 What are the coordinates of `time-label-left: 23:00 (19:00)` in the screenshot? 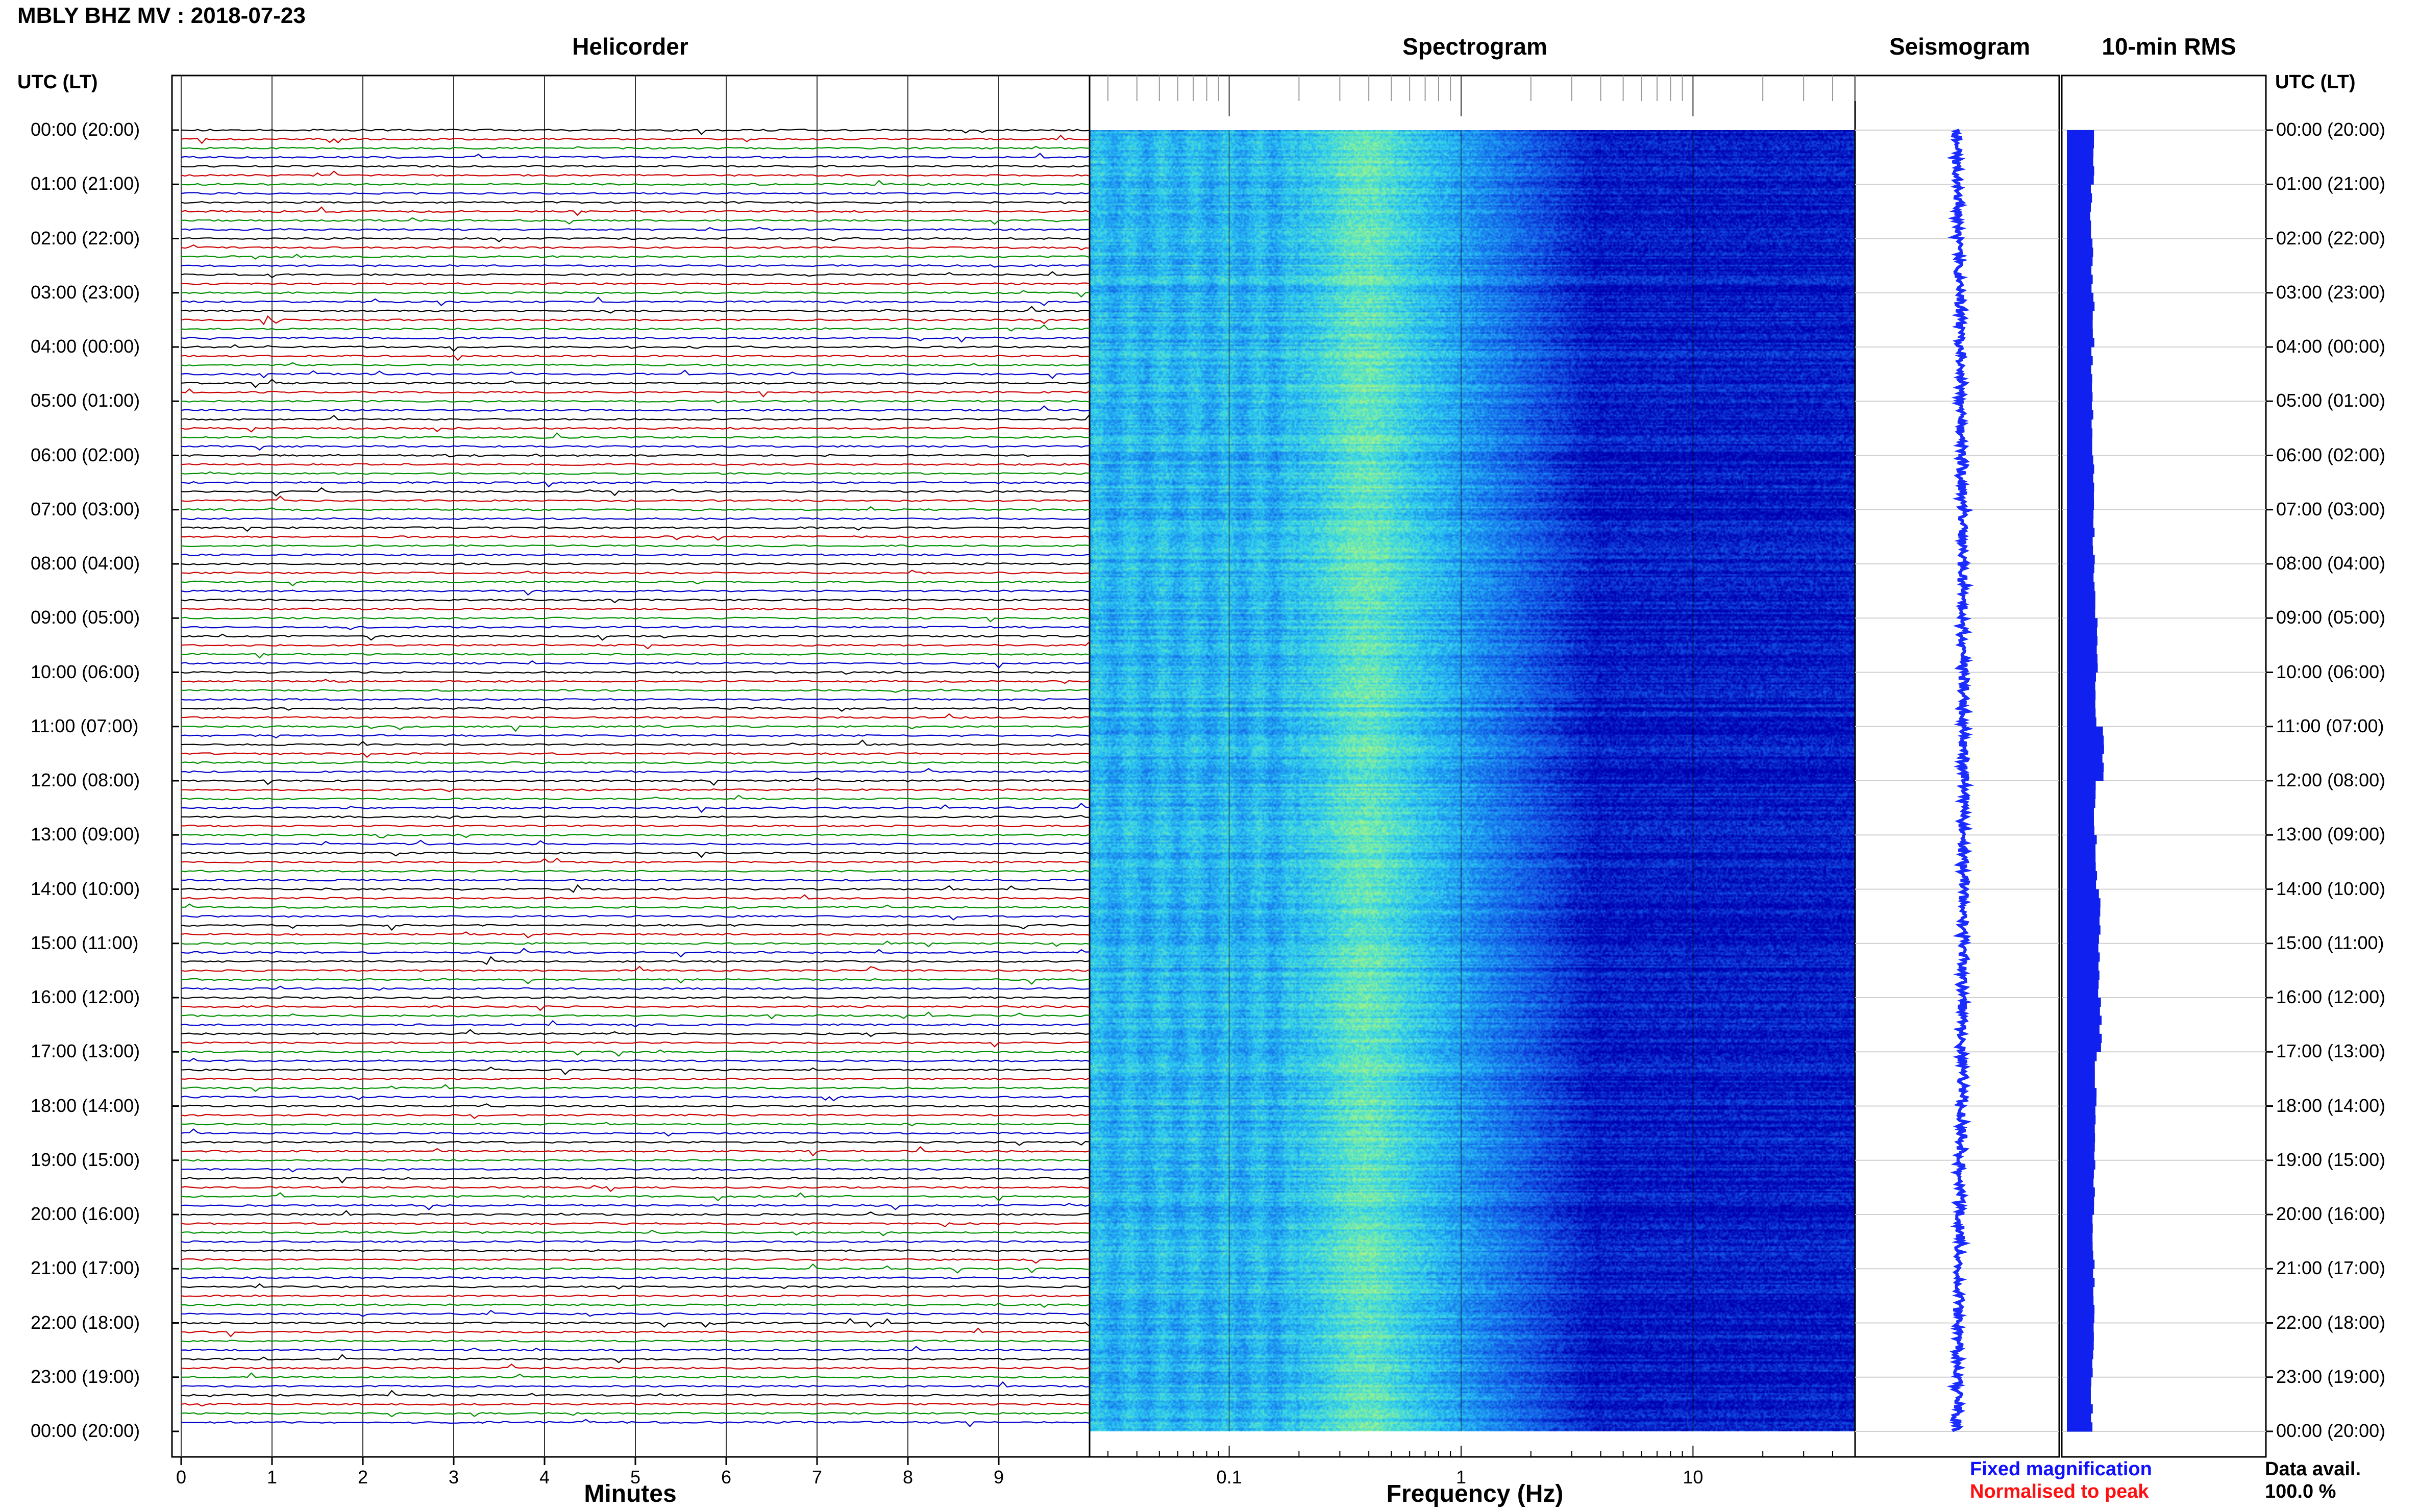 It's located at (85, 1376).